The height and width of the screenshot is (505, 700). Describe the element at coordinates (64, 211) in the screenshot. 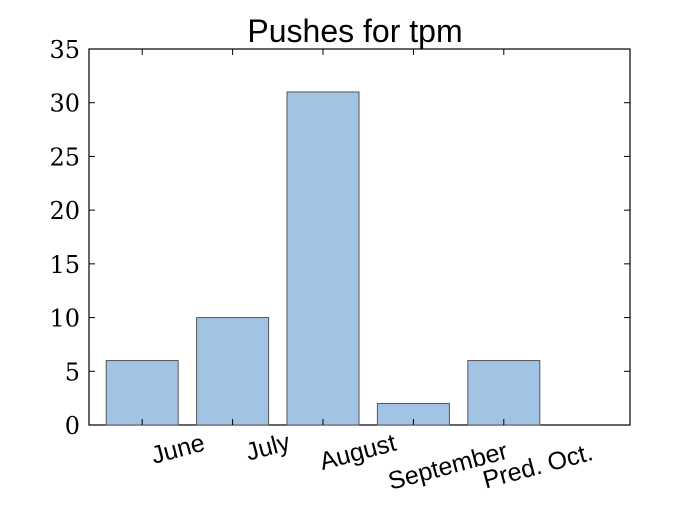

I see `y-tick-label: 20` at that location.